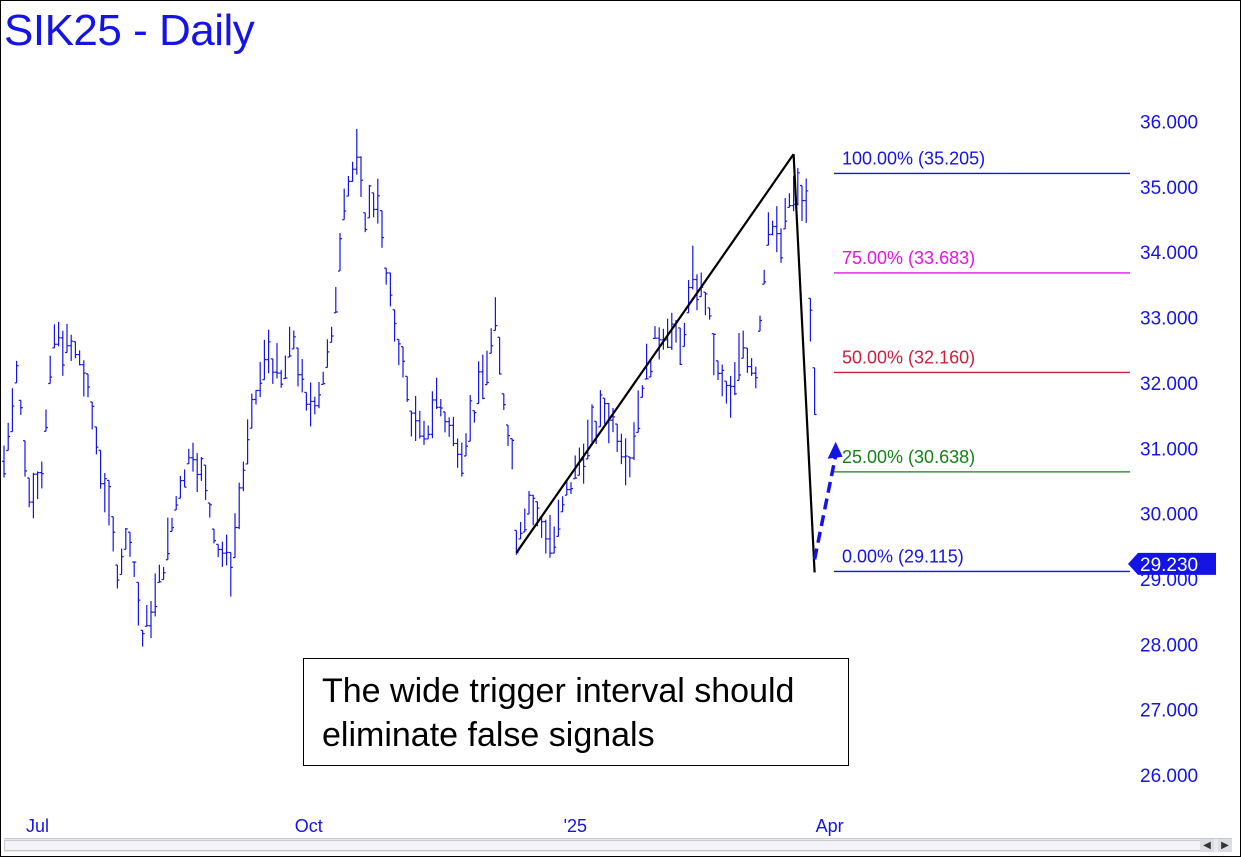 Image resolution: width=1241 pixels, height=857 pixels. What do you see at coordinates (129, 30) in the screenshot?
I see `chart-title: SIK25 - Daily` at bounding box center [129, 30].